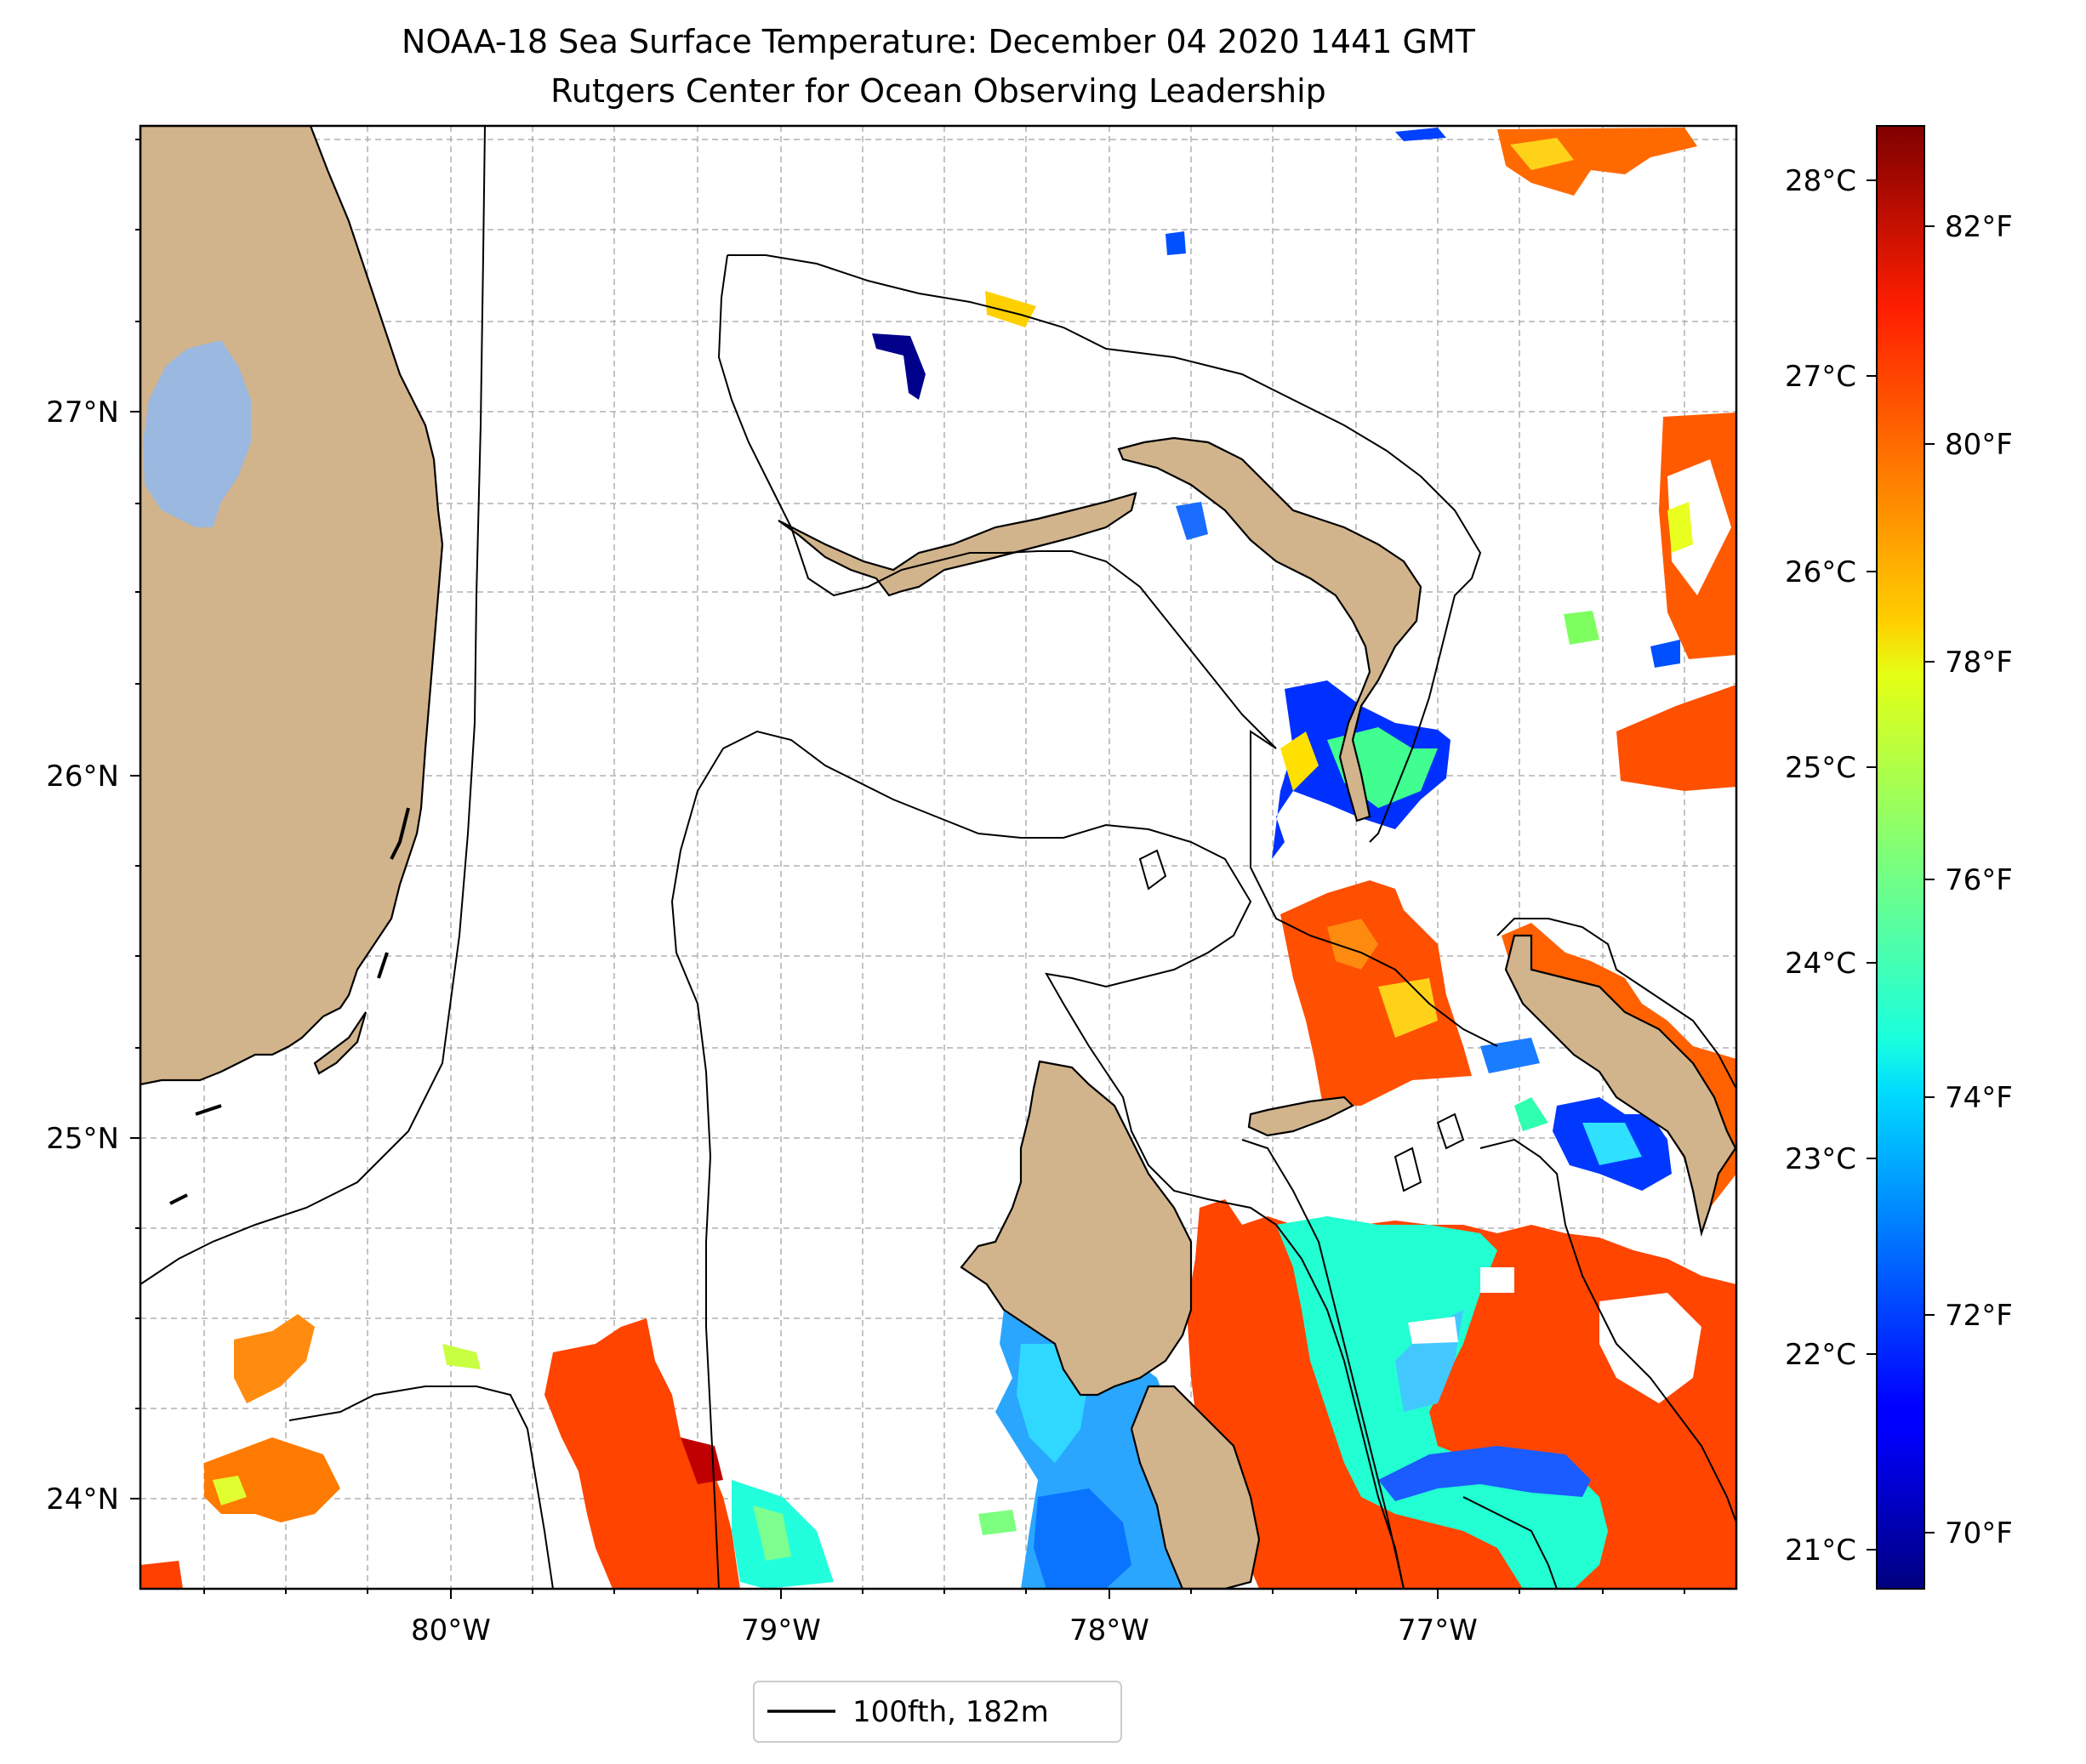 Image resolution: width=2086 pixels, height=1764 pixels. What do you see at coordinates (82, 777) in the screenshot?
I see `lat-label-26n: 26°N` at bounding box center [82, 777].